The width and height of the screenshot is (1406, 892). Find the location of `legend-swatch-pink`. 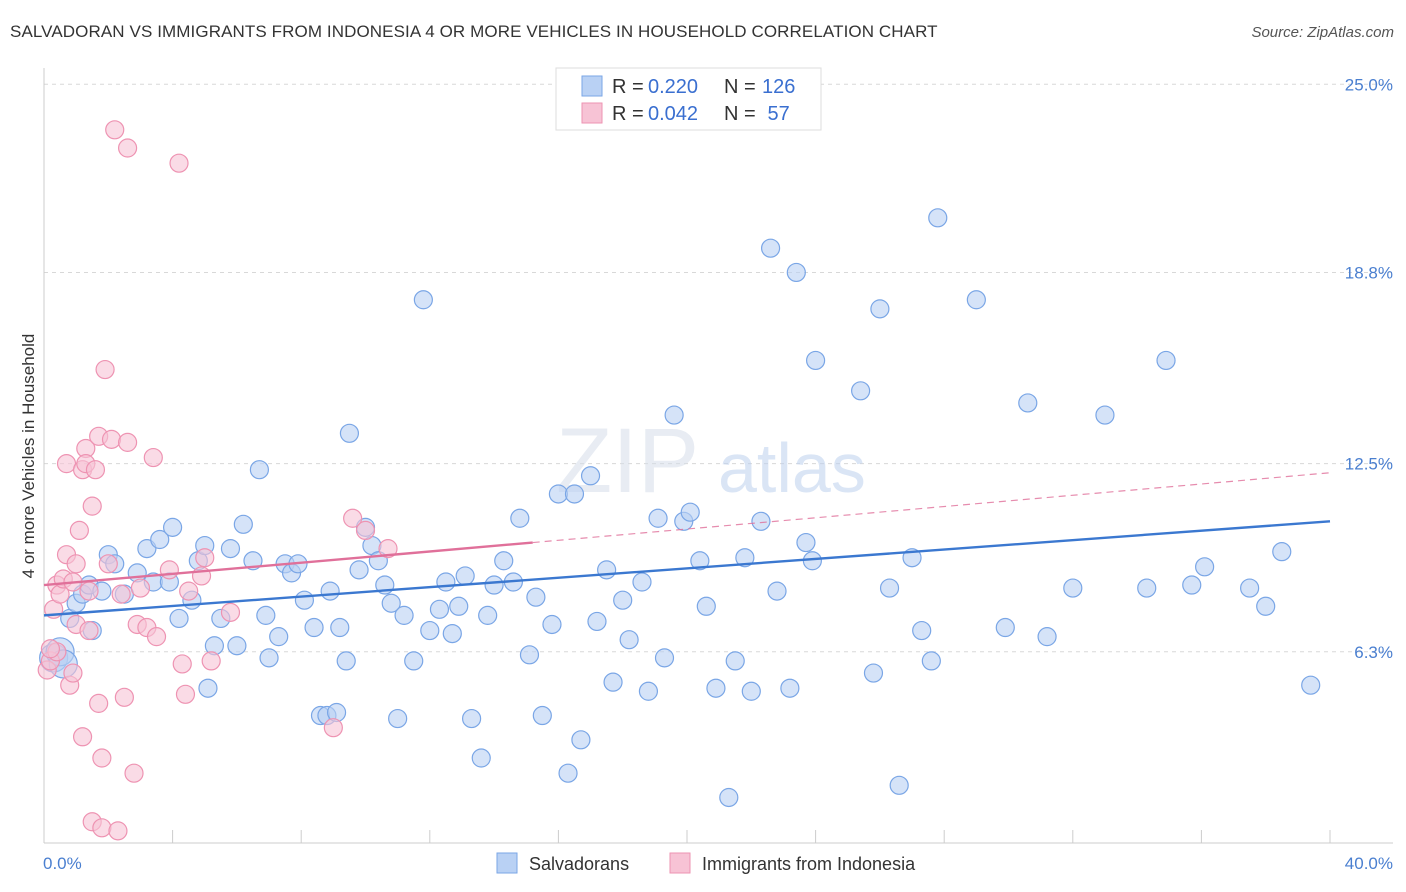

legend-swatch-pink is located at coordinates (592, 113).